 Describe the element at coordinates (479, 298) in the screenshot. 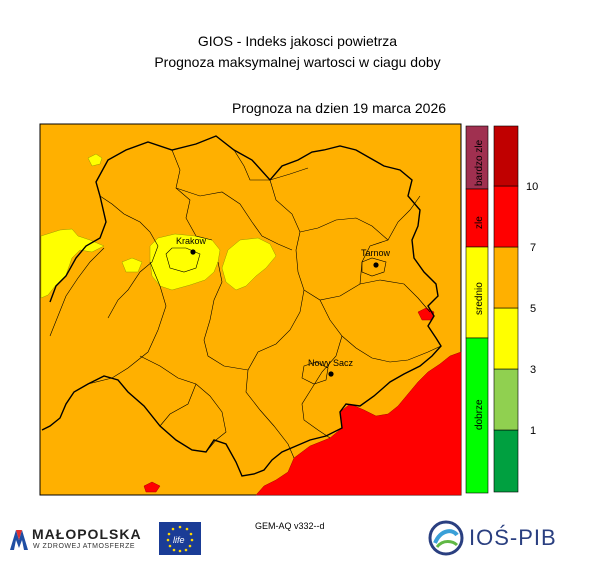

I see `category-label-srednio: srednio` at that location.